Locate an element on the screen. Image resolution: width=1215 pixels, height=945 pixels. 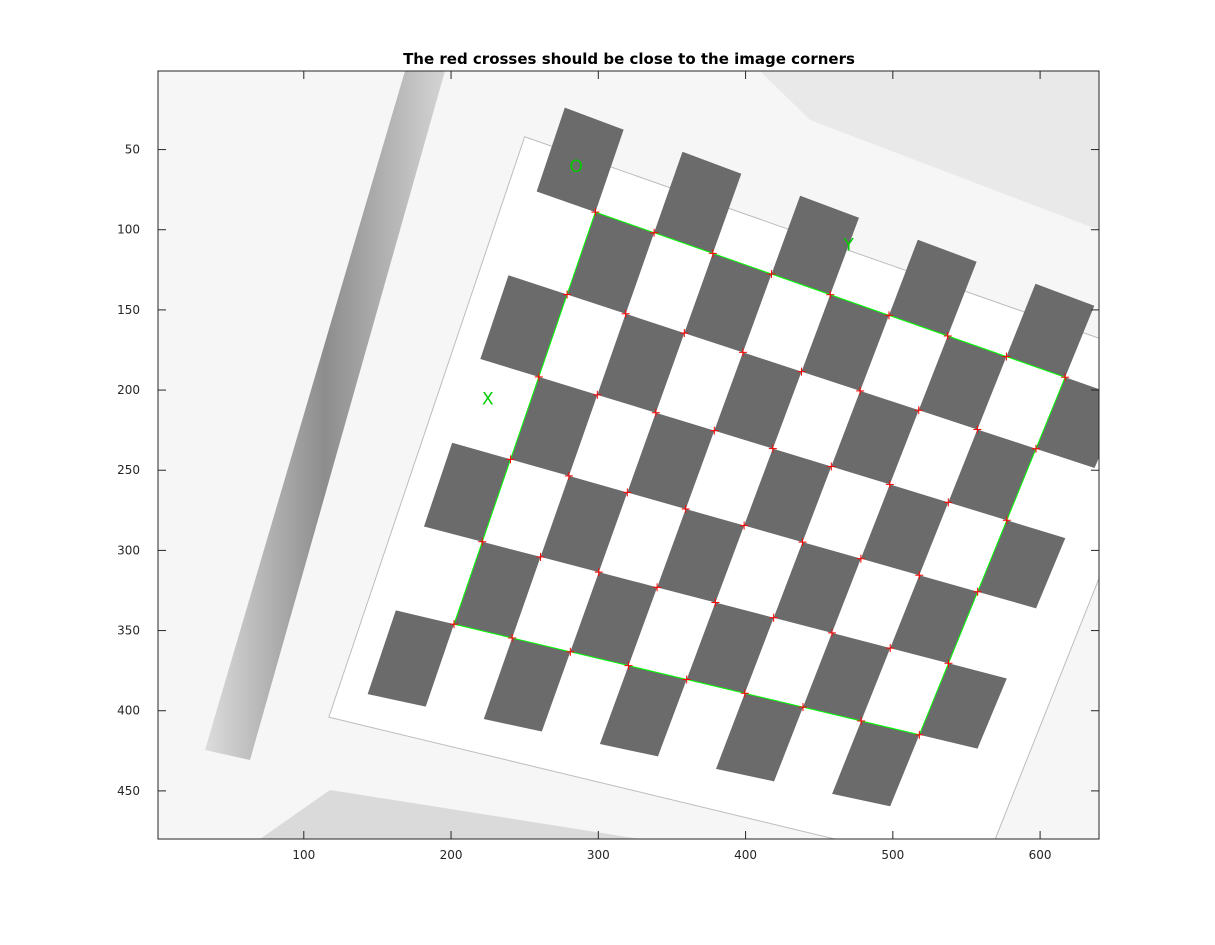
board-bottom-shadow is located at coordinates (450, 814).